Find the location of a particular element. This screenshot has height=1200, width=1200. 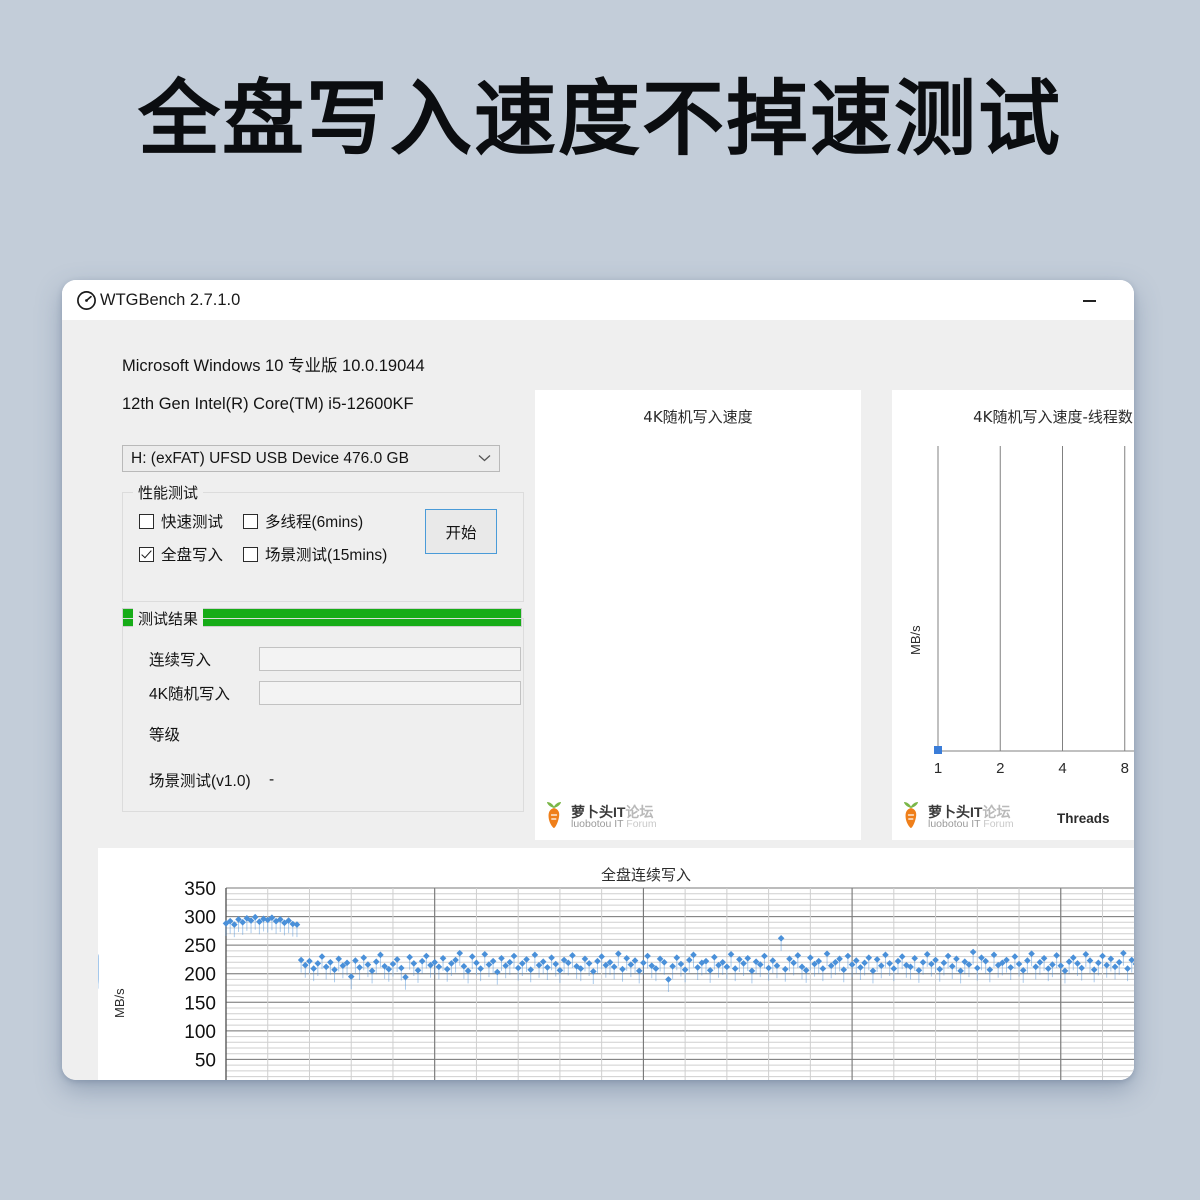

result-value-scenario-test: - is located at coordinates (272, 779).